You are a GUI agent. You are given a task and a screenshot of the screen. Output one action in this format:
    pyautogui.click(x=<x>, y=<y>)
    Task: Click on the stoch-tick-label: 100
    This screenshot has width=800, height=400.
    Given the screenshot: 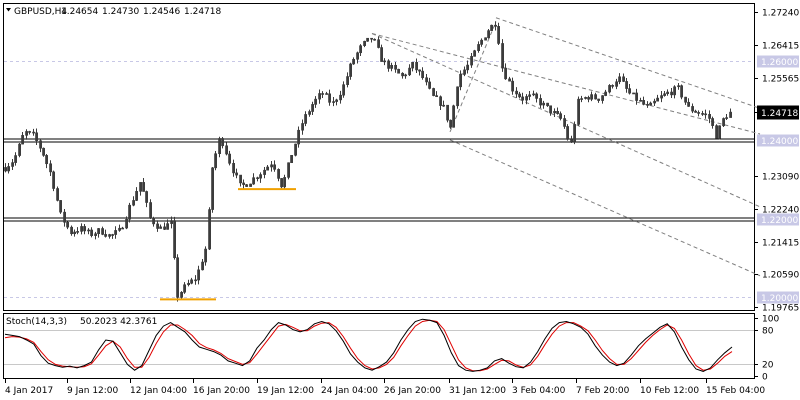 What is the action you would take?
    pyautogui.click(x=770, y=320)
    